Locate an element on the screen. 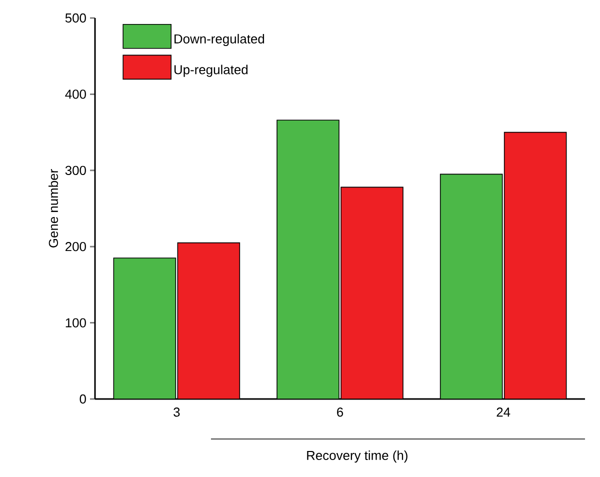  y-tick-label: 300 is located at coordinates (75, 170).